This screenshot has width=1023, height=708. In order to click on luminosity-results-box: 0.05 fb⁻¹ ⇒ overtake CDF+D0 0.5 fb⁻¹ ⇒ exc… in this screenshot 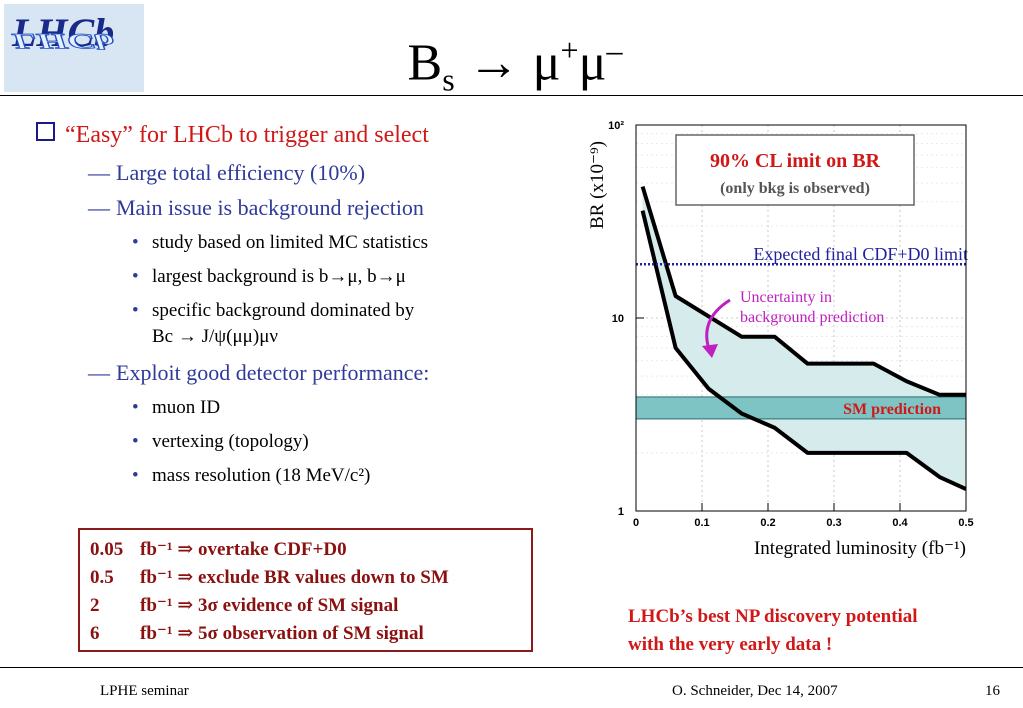, I will do `click(305, 590)`.